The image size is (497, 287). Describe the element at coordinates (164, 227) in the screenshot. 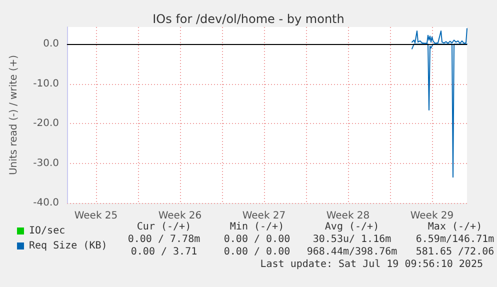

I see `text: Cur (-/+)` at that location.